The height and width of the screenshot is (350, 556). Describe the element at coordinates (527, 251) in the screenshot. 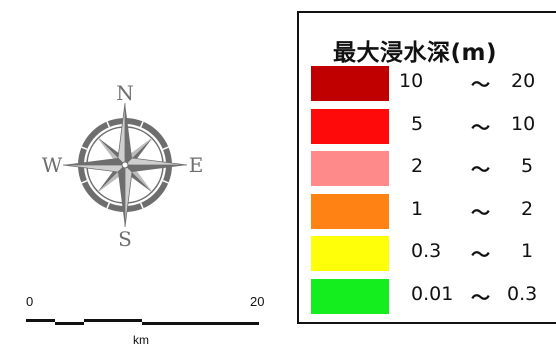

I see `legend-range-max: 1` at that location.